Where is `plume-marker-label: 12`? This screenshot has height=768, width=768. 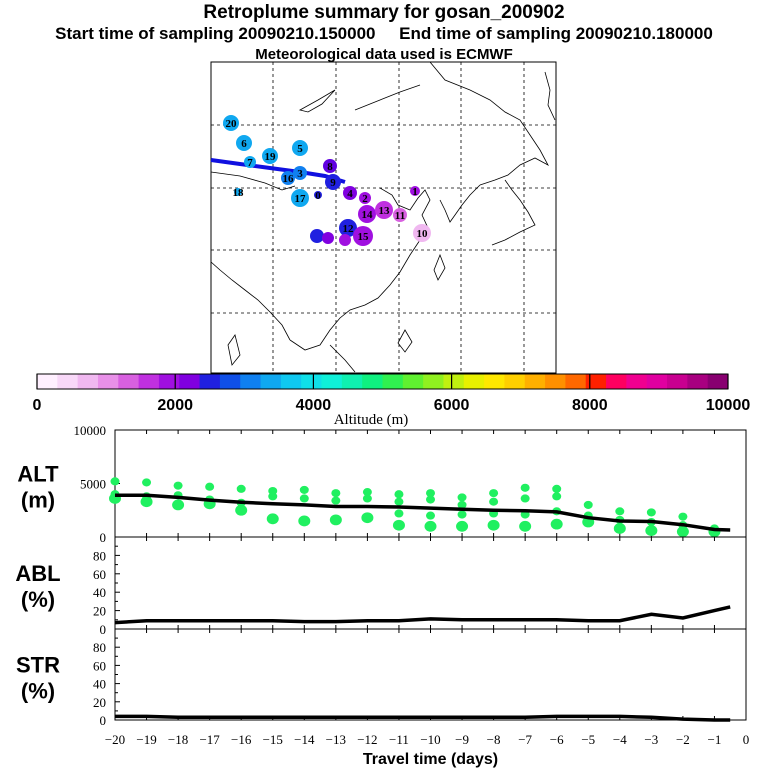 plume-marker-label: 12 is located at coordinates (349, 229).